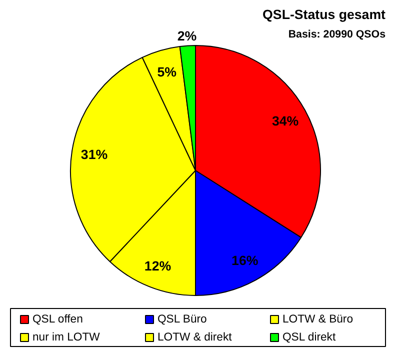 This screenshot has height=352, width=393. What do you see at coordinates (182, 320) in the screenshot?
I see `legend-label: QSL Büro` at bounding box center [182, 320].